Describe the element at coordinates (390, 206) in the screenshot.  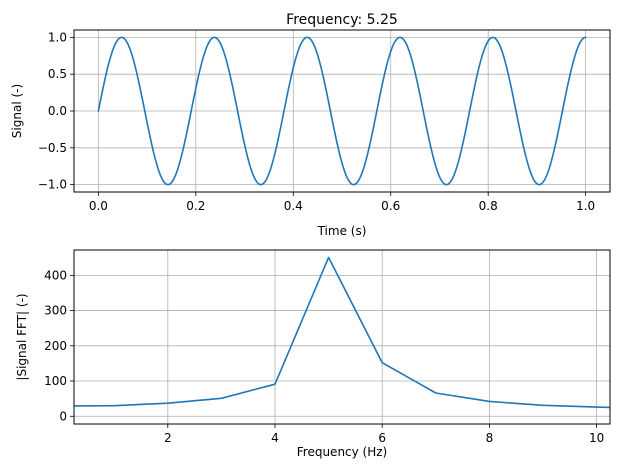
I see `top-x-tick-label: 0.6` at that location.